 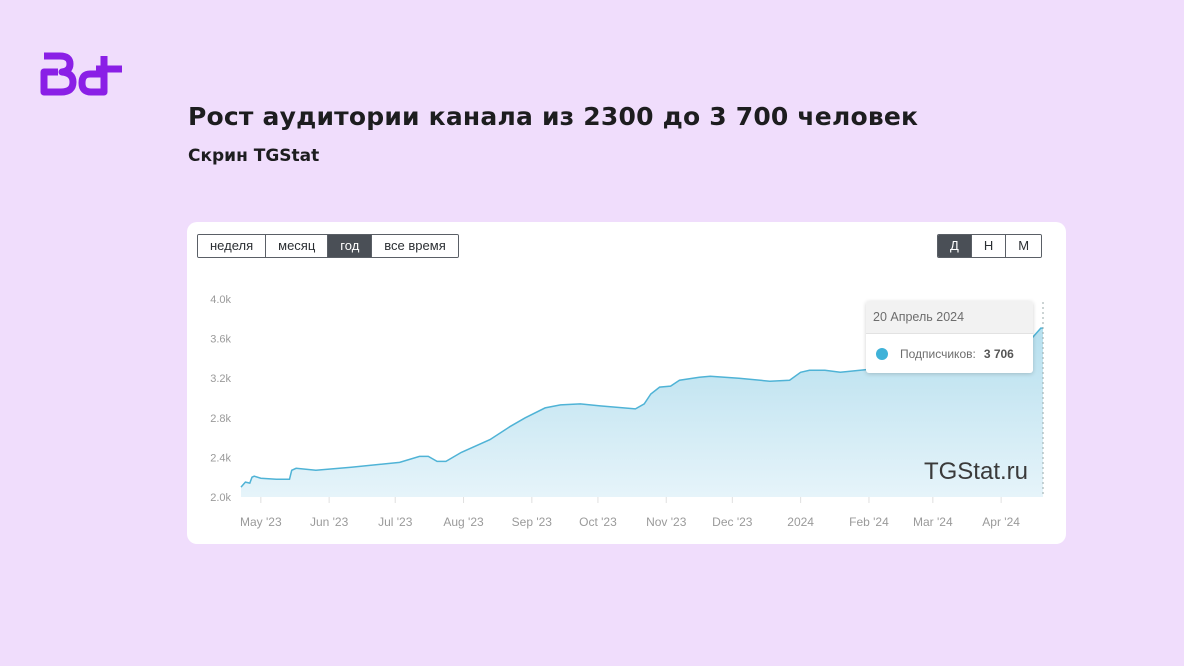 What do you see at coordinates (81, 74) in the screenshot?
I see `logo` at bounding box center [81, 74].